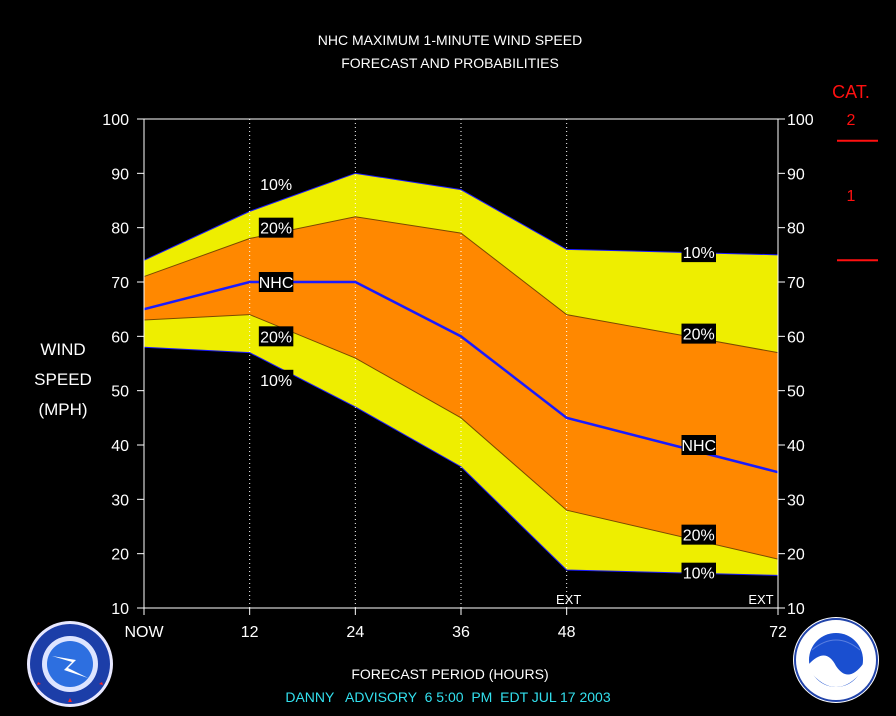  What do you see at coordinates (120, 500) in the screenshot?
I see `y-tick-label-left: 30` at bounding box center [120, 500].